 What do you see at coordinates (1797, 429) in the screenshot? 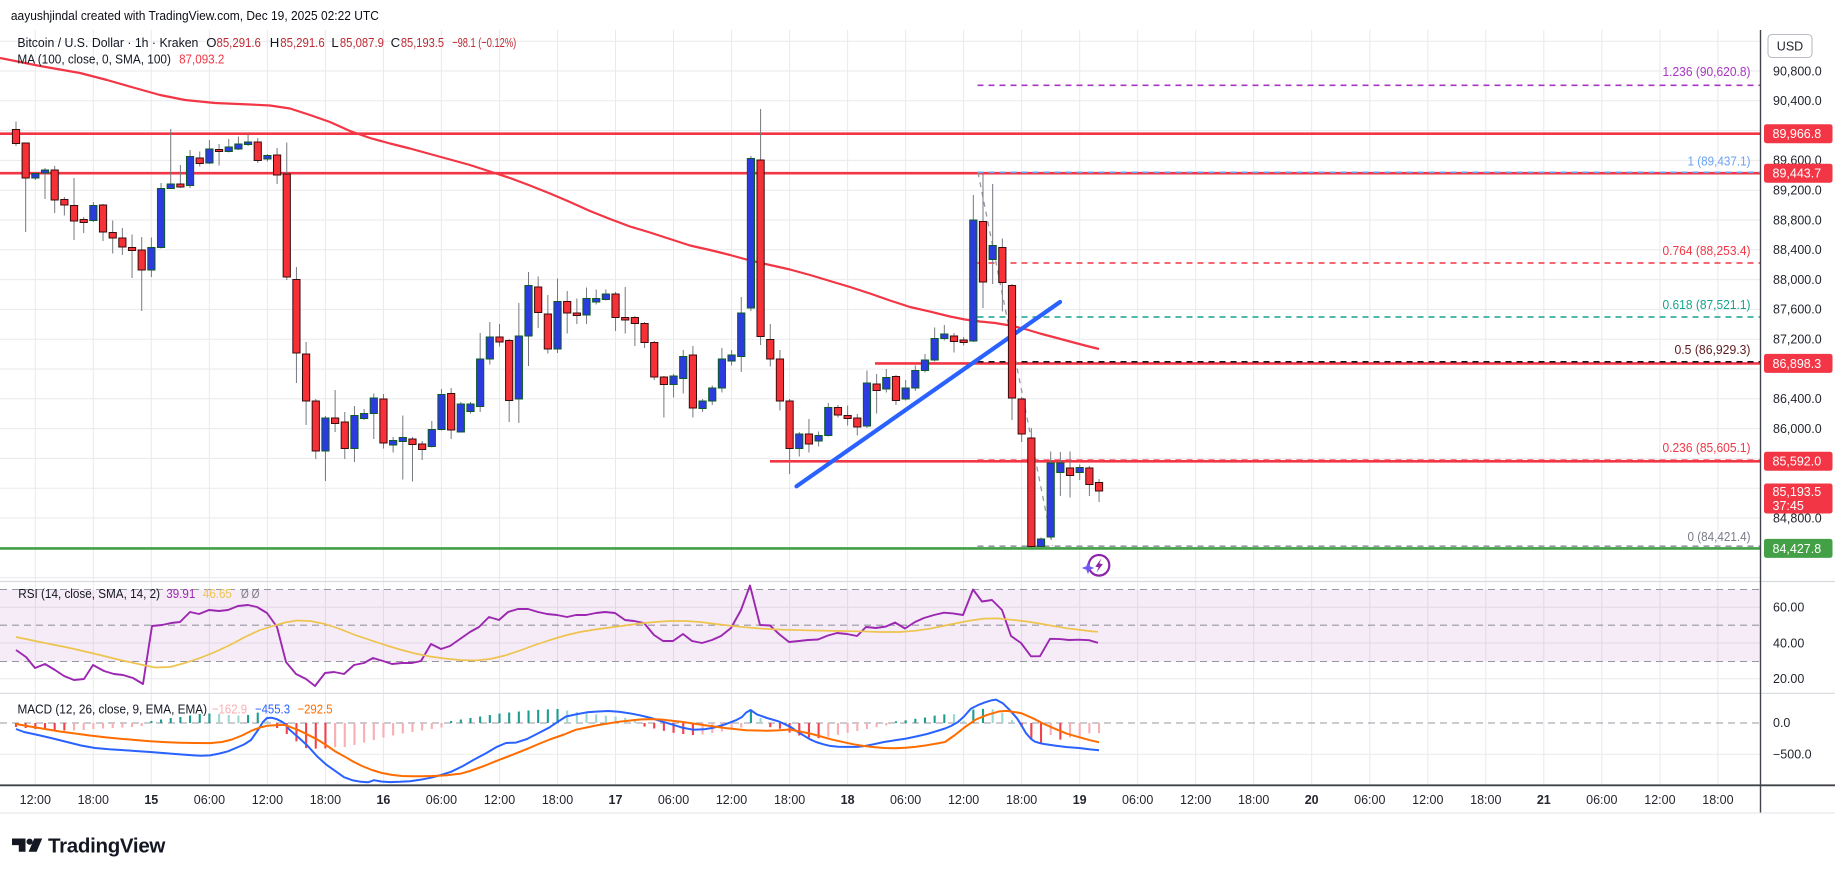
I see `svg-text: 86,000.0` at bounding box center [1797, 429].